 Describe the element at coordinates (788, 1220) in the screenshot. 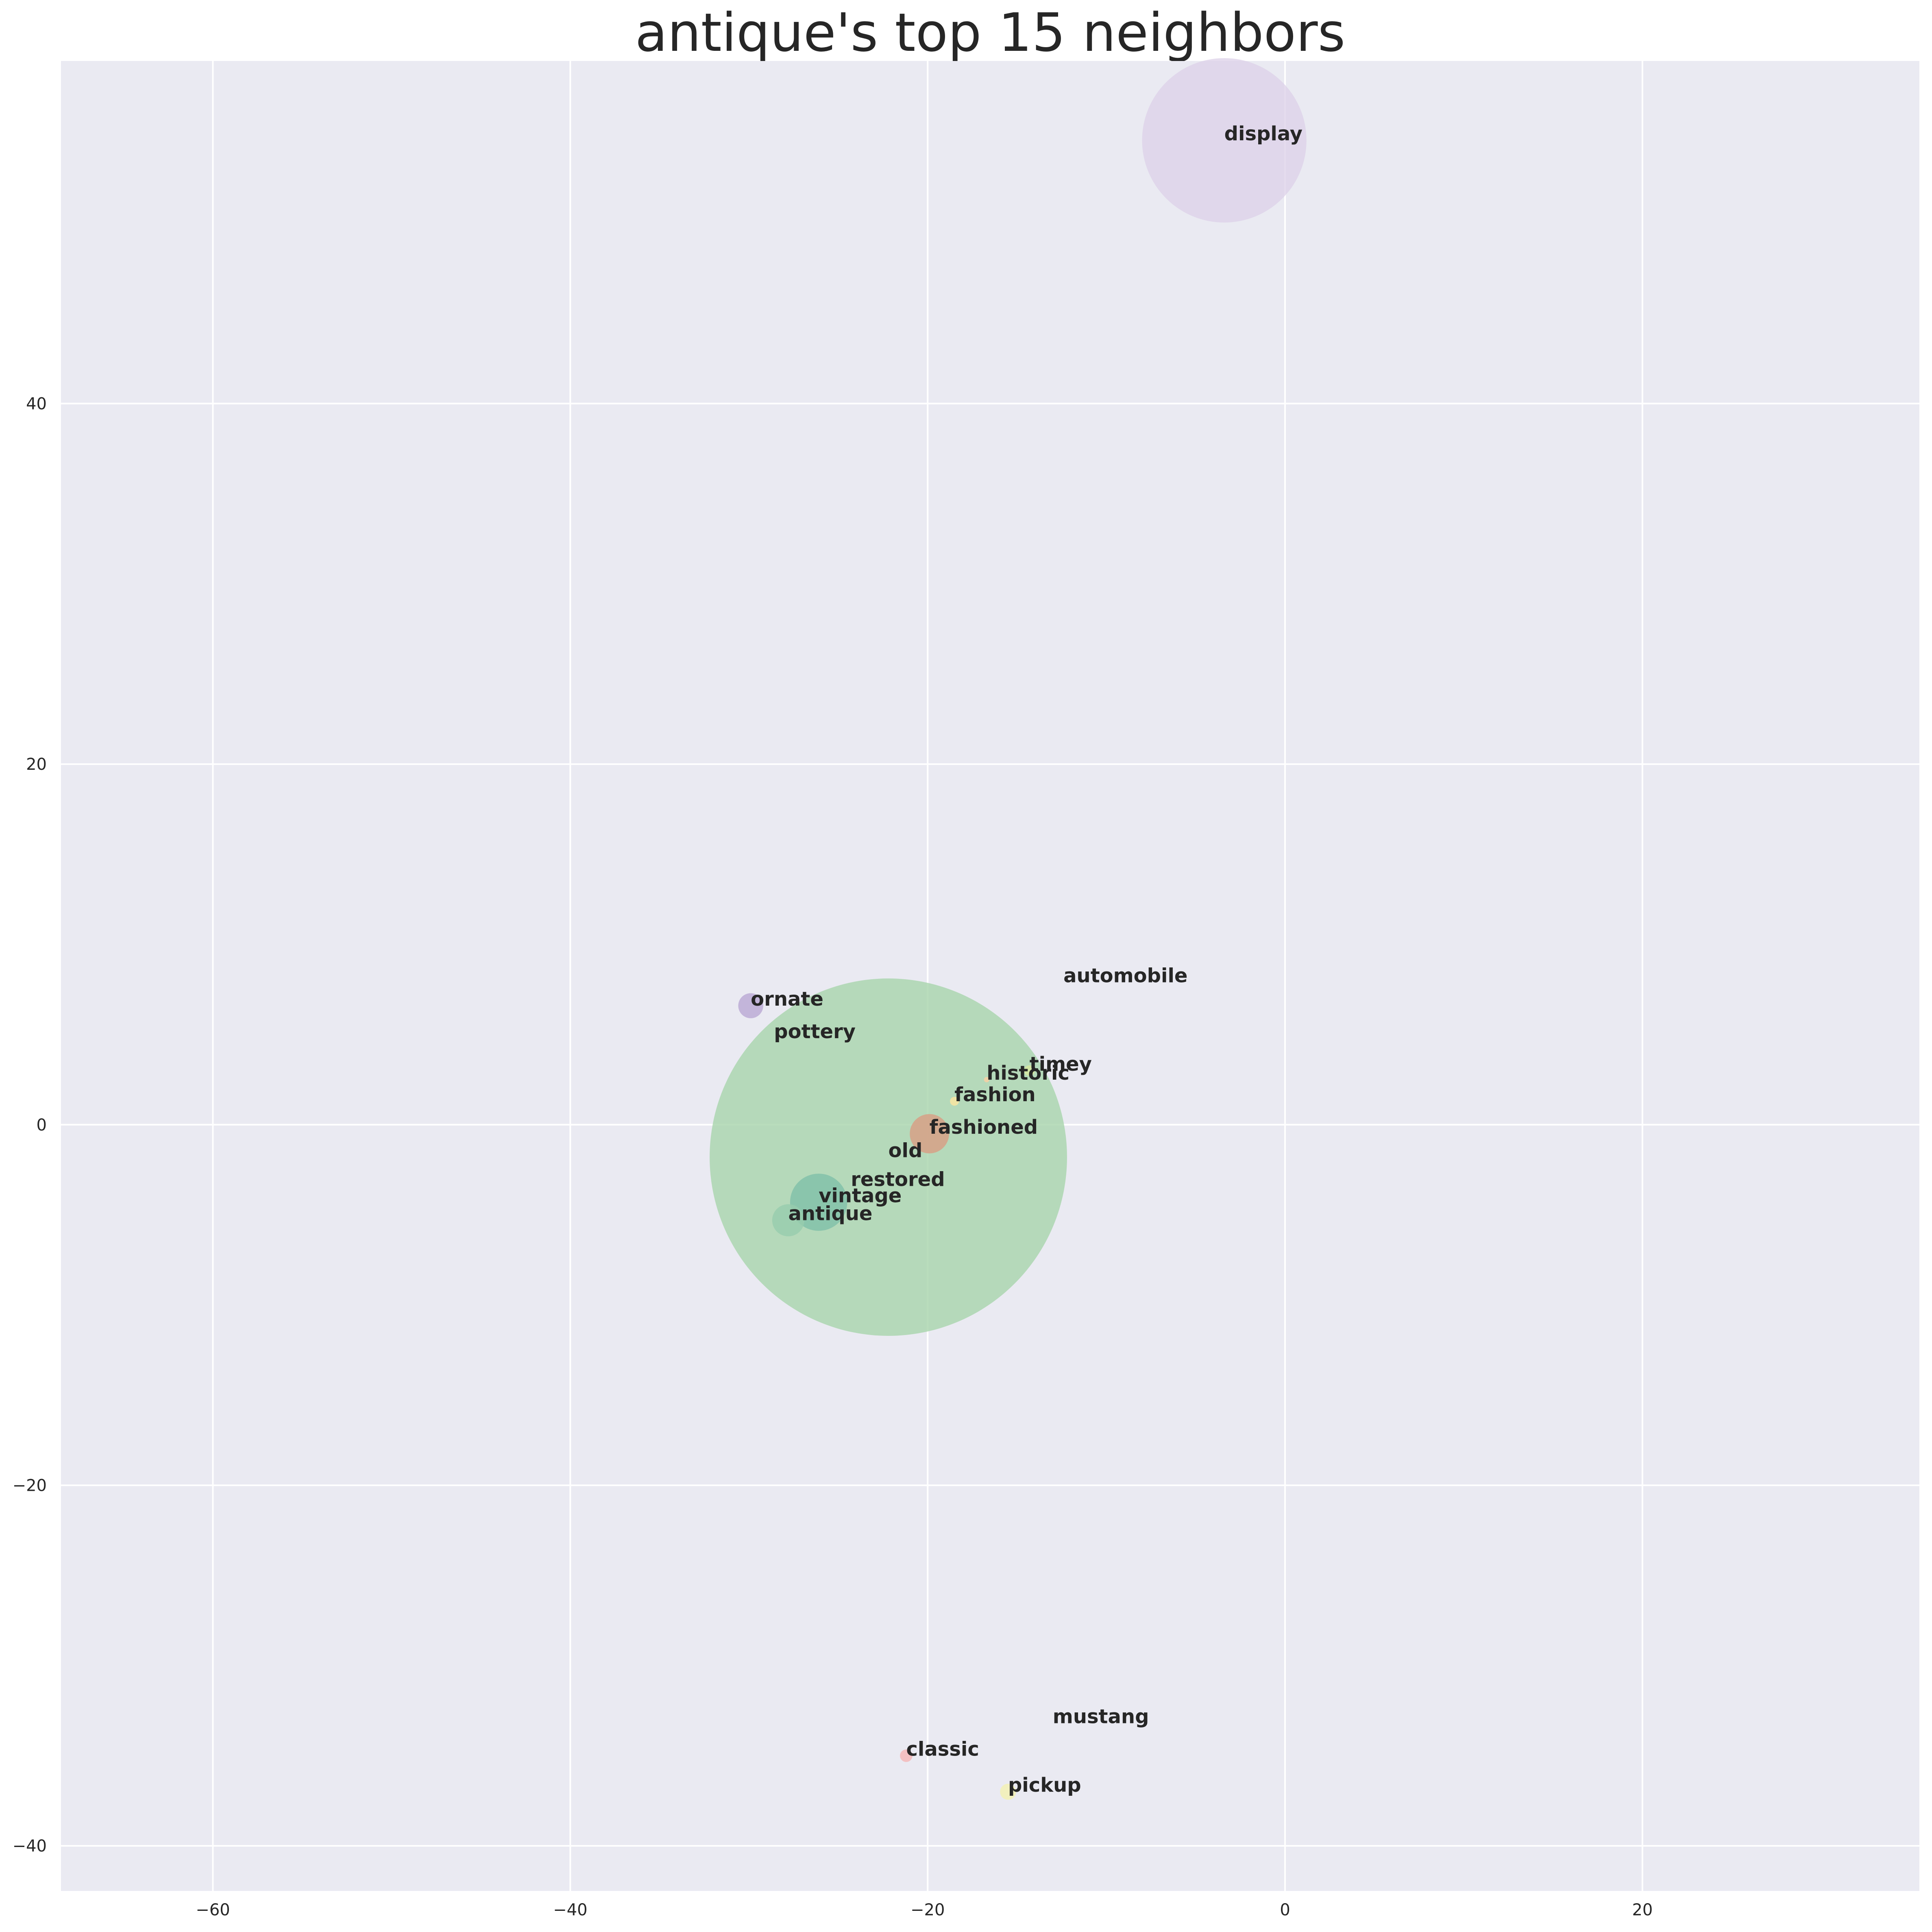

I see `bubble-antique` at that location.